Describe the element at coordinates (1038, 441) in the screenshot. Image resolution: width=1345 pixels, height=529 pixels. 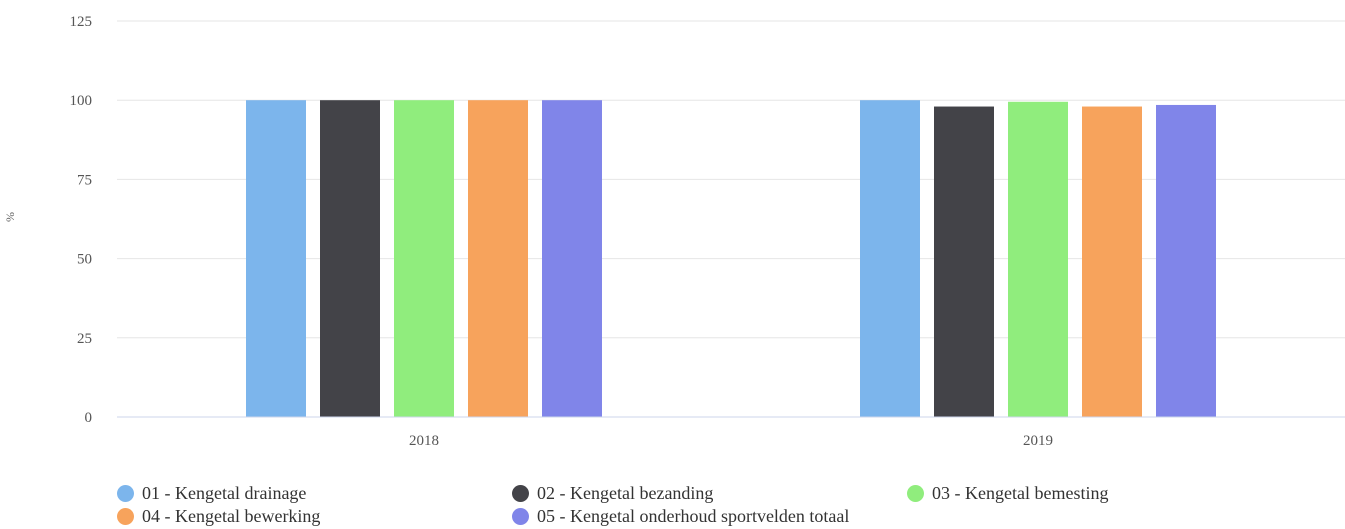
I see `x-tick-label: 2019` at that location.